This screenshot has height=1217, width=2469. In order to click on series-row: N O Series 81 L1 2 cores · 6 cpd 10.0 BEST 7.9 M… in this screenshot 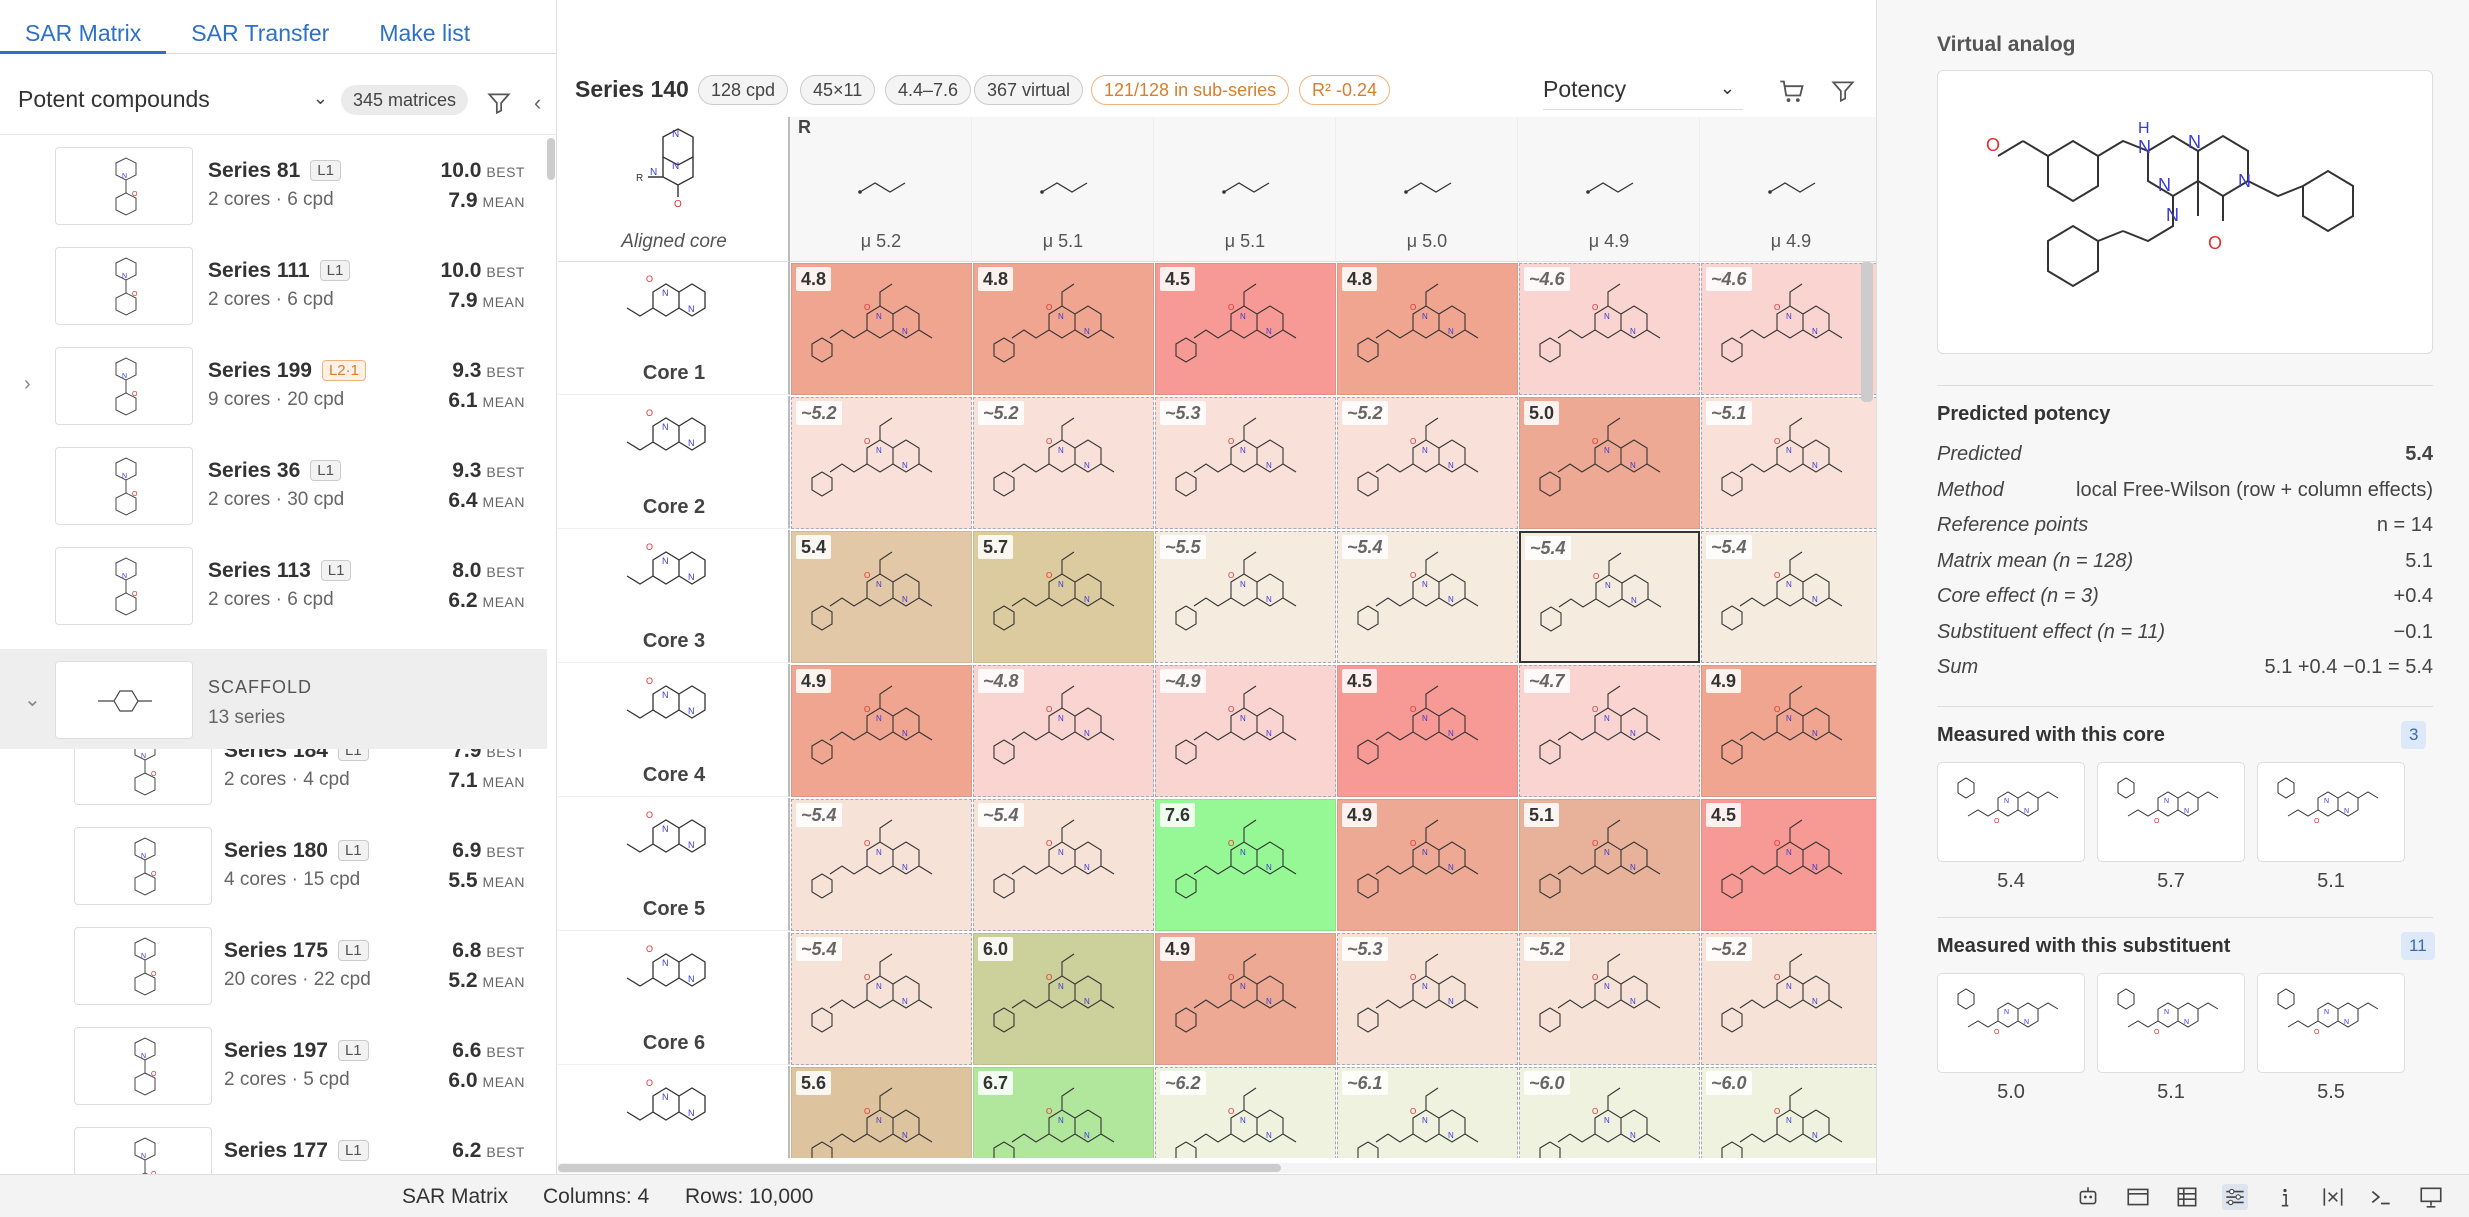, I will do `click(273, 185)`.